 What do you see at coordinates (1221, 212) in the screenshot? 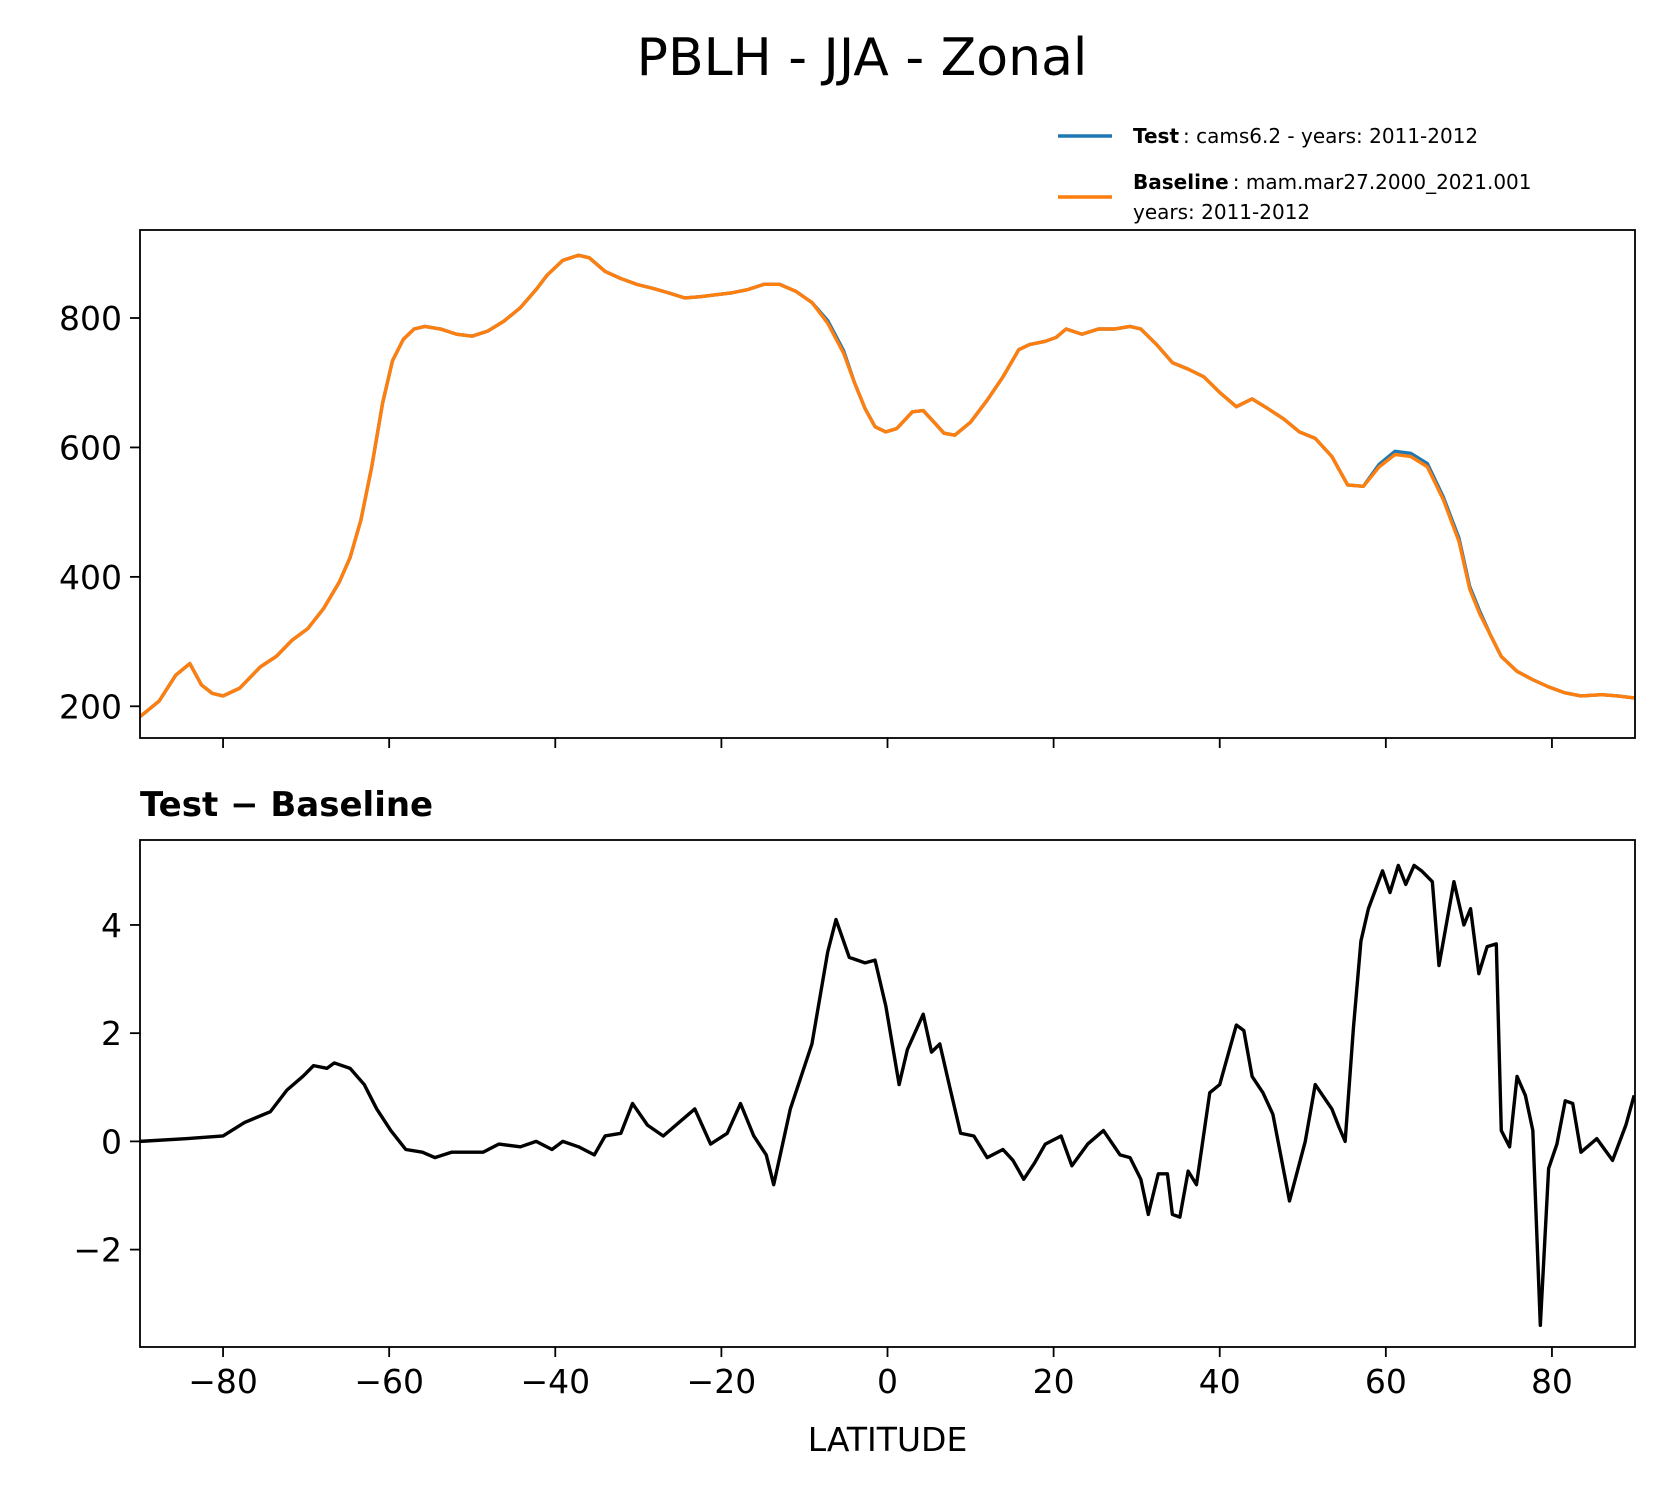
I see `legend-description: years: 2011-2012` at bounding box center [1221, 212].